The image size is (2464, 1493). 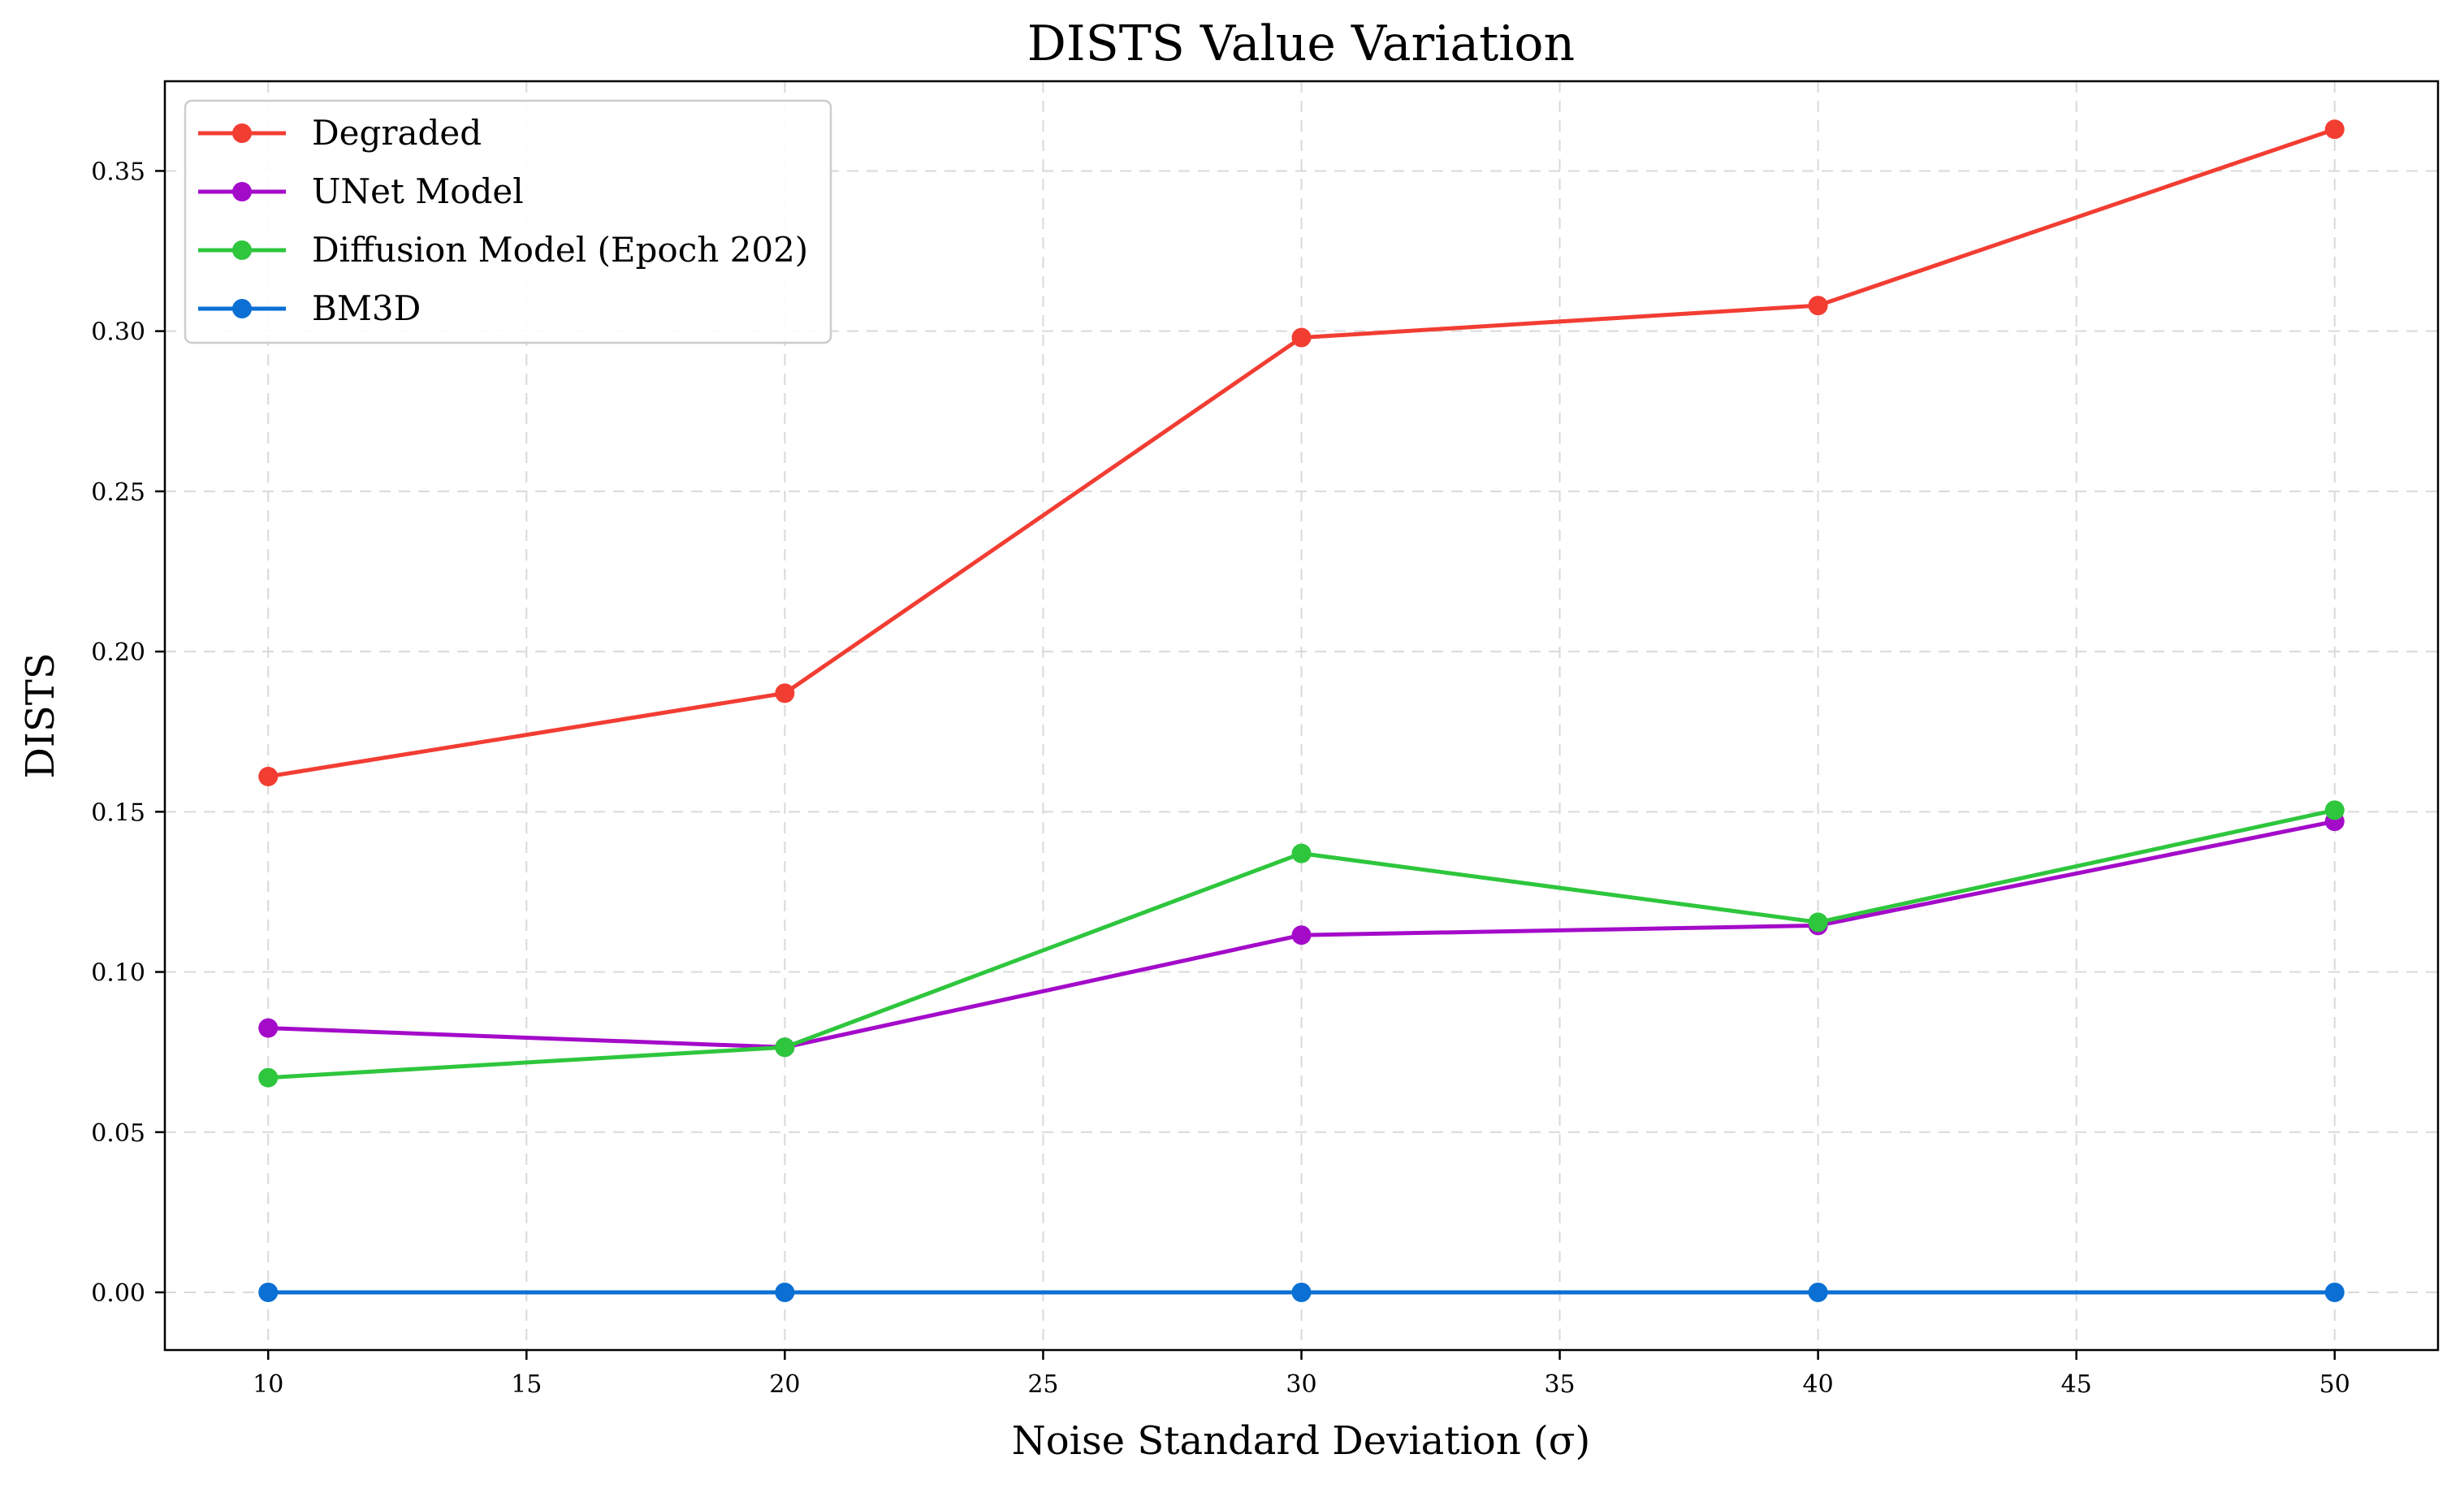 What do you see at coordinates (118, 1133) in the screenshot?
I see `y-tick-label: 0.05` at bounding box center [118, 1133].